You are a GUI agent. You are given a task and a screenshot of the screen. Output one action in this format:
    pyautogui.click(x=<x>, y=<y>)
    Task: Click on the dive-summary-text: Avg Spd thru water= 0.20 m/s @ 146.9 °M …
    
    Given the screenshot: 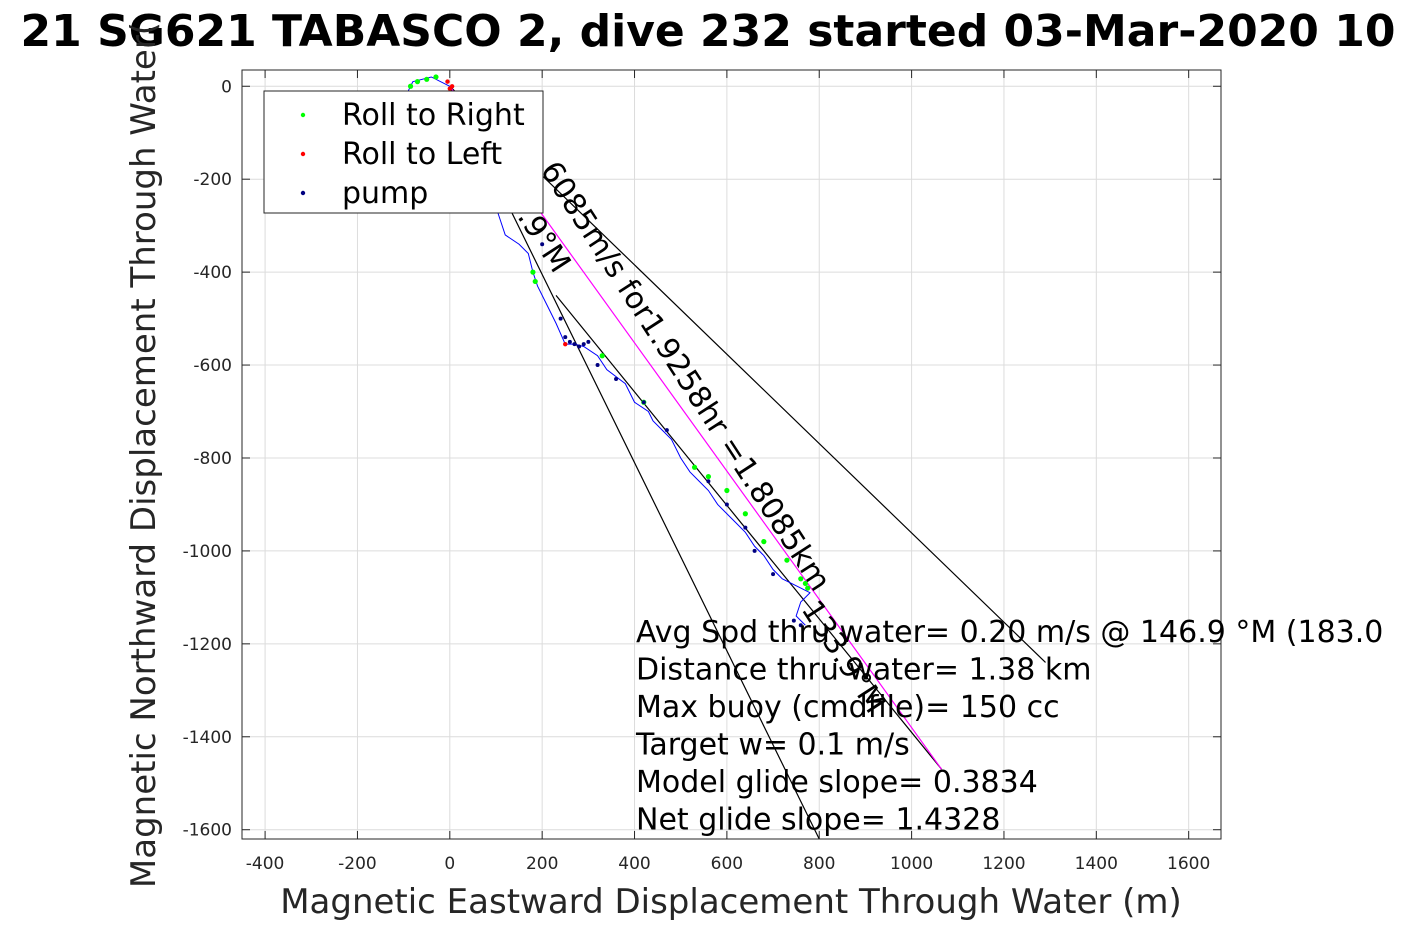 What is the action you would take?
    pyautogui.click(x=1009, y=726)
    